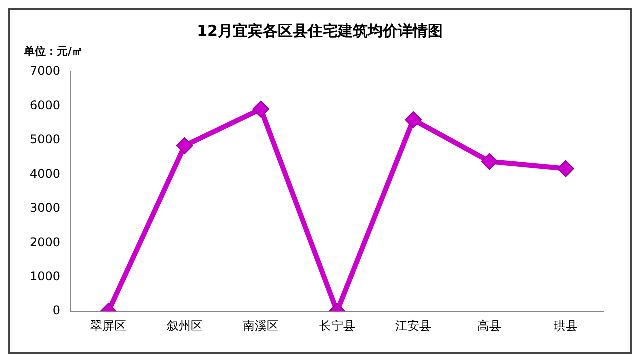  I want to click on x-tick-label: 江安县, so click(413, 325).